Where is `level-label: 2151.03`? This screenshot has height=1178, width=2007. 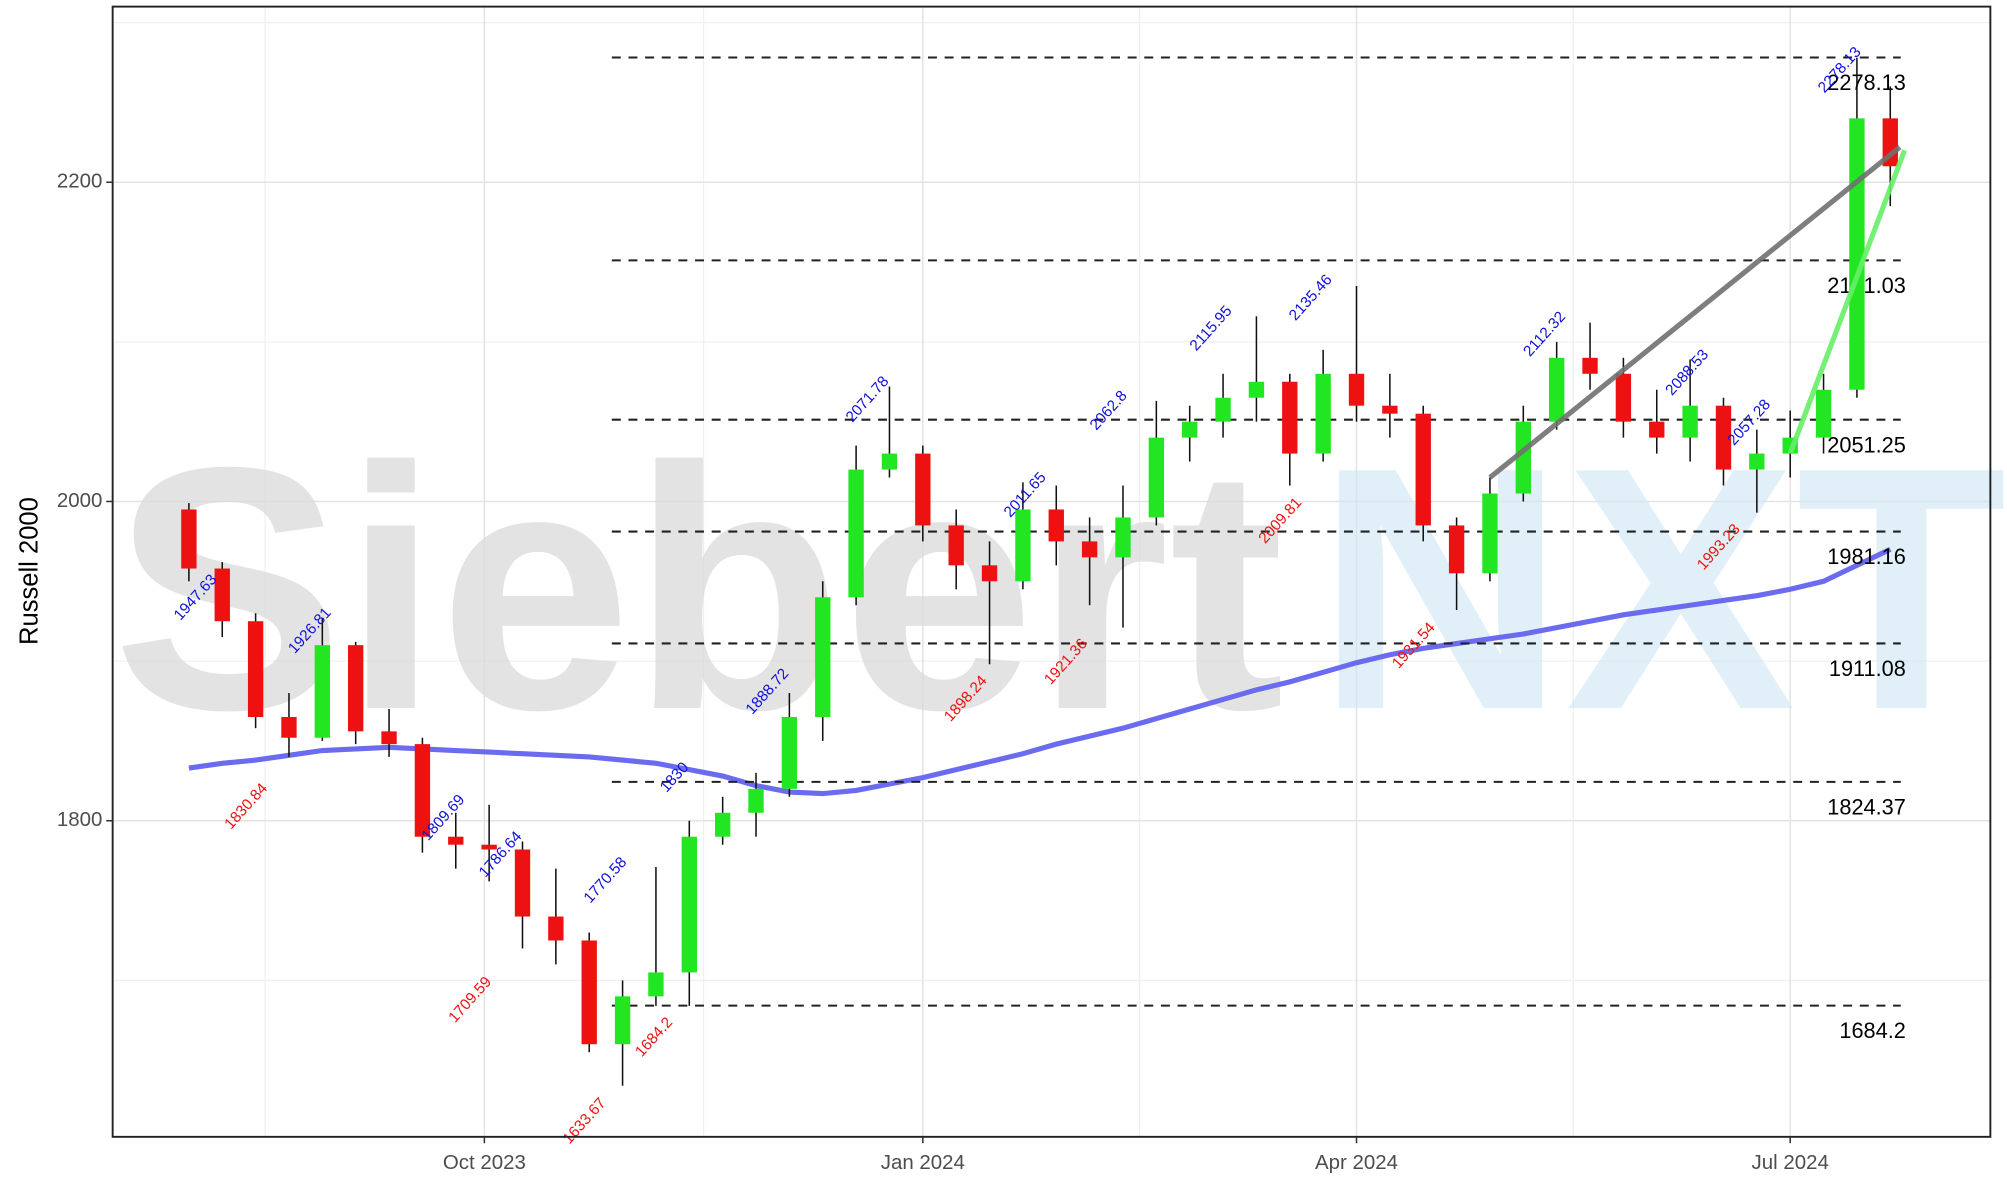 level-label: 2151.03 is located at coordinates (1866, 285).